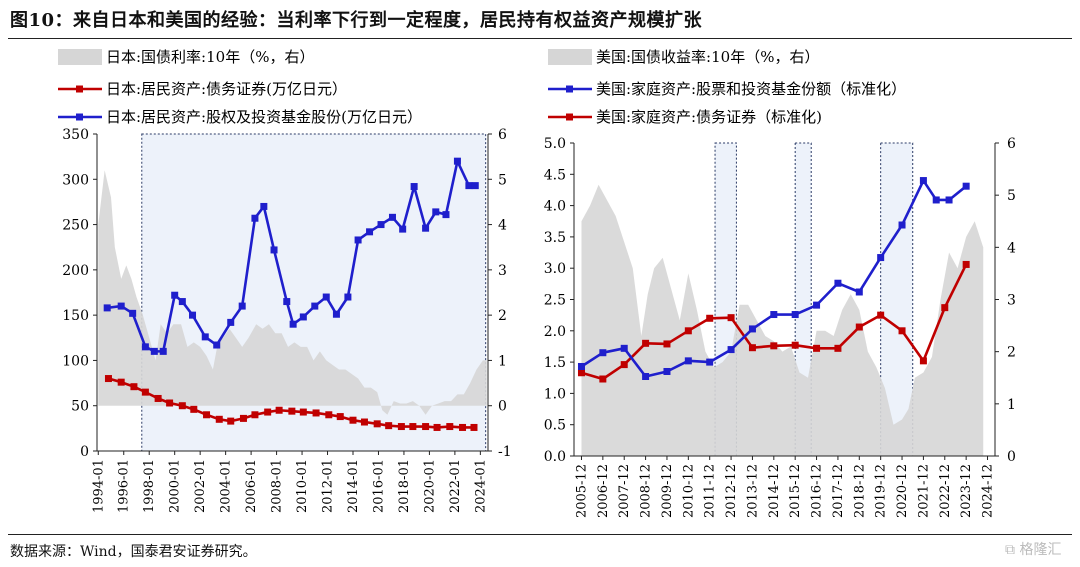 Image resolution: width=1080 pixels, height=567 pixels. Describe the element at coordinates (817, 491) in the screenshot. I see `us-x-tick-label: 2016-12` at that location.